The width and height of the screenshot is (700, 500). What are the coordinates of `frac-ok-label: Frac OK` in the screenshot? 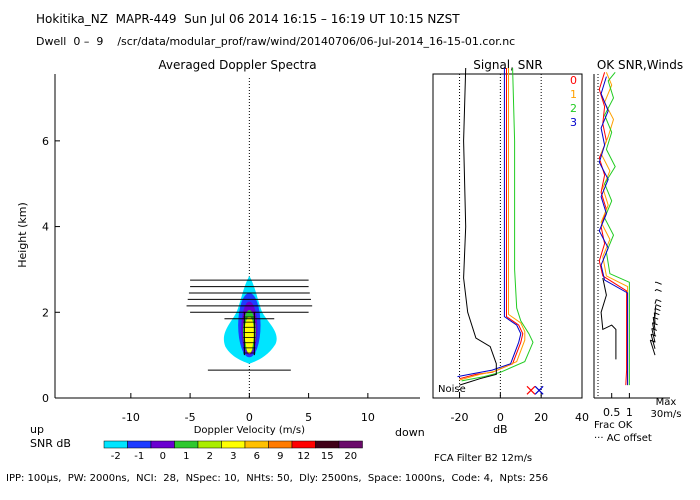 It's located at (613, 425).